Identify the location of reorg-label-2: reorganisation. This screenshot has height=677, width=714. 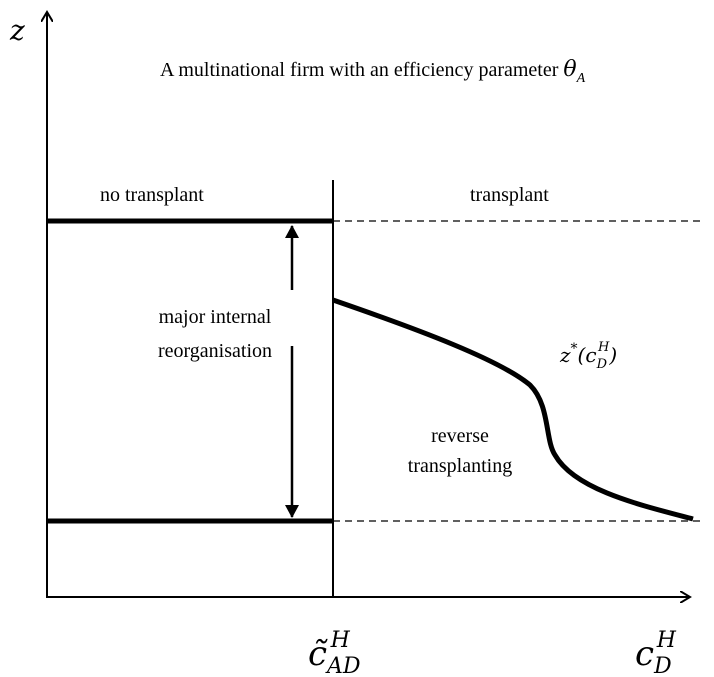
(215, 351).